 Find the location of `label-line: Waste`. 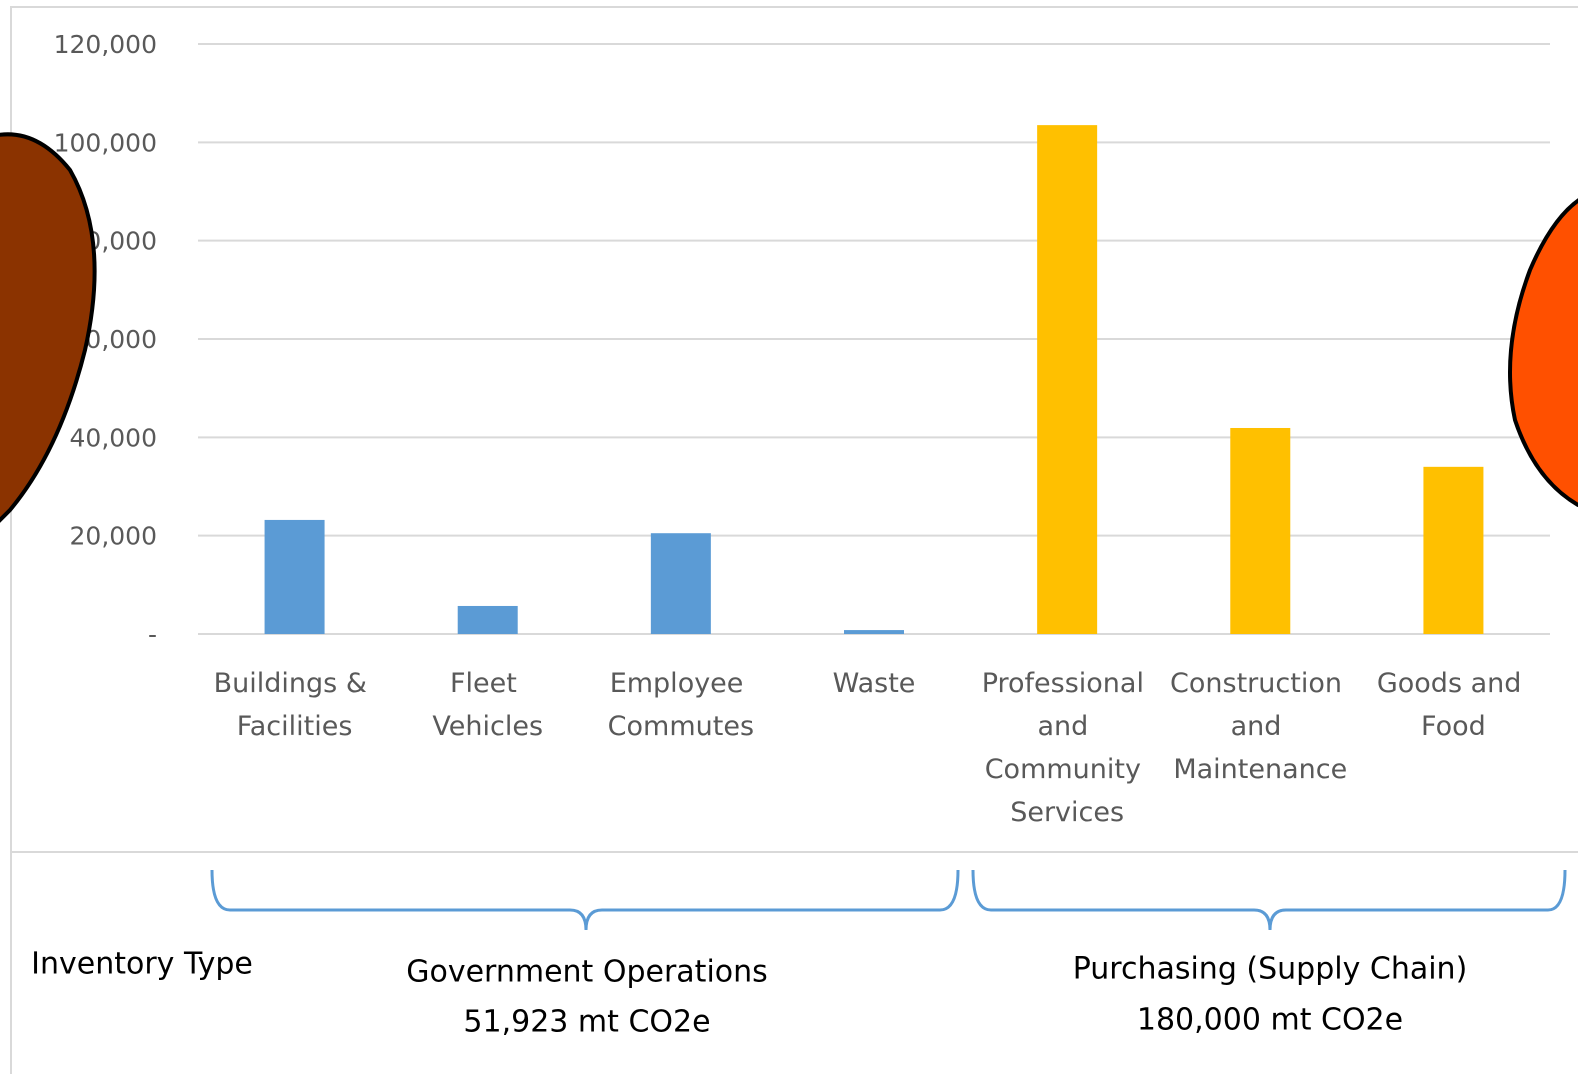

label-line: Waste is located at coordinates (874, 683).